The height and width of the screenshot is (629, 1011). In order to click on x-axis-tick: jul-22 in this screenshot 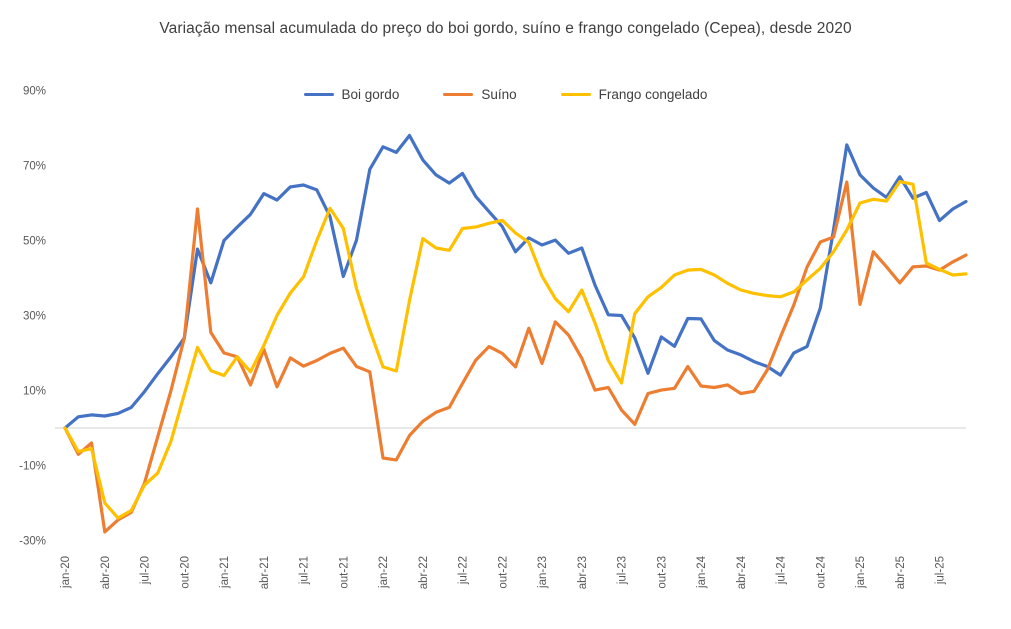, I will do `click(464, 570)`.